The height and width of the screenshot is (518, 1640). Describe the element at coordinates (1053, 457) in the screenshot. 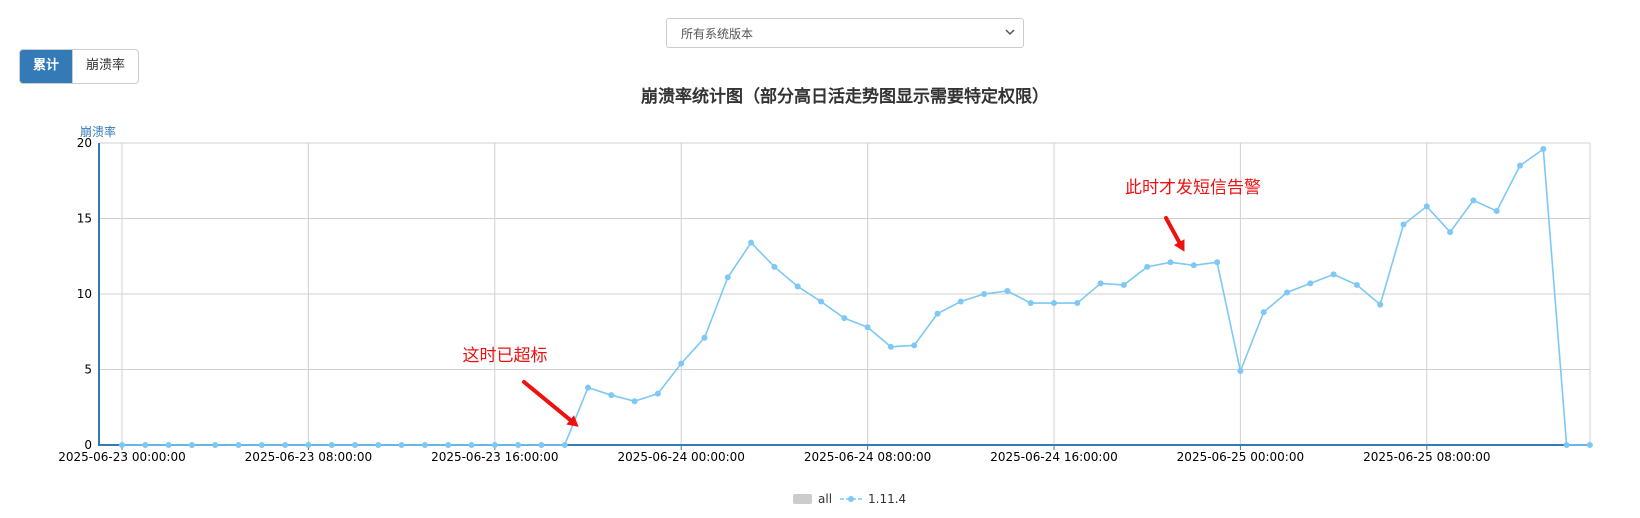

I see `x-tick-label: 2025-06-24 16:00:00` at that location.